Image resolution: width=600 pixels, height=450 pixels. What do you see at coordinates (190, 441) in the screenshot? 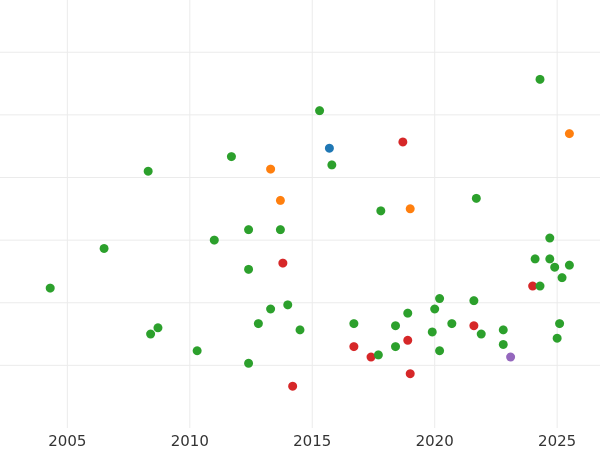
I see `x-tick-label: 2010` at bounding box center [190, 441].